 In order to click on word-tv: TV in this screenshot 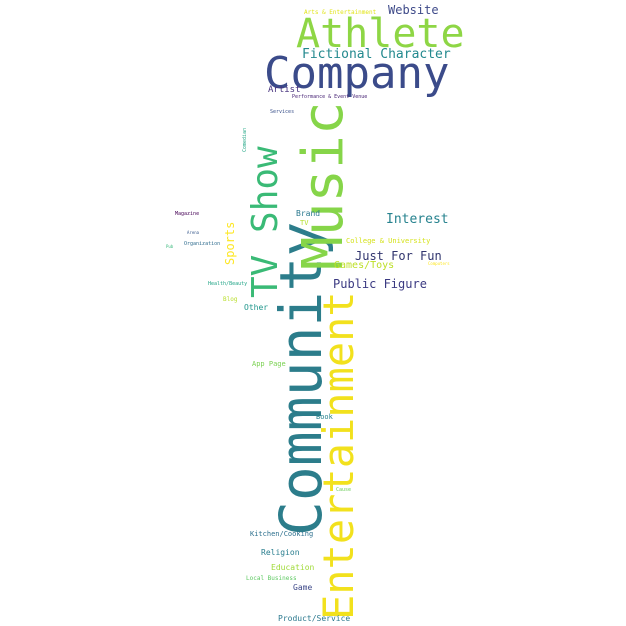, I will do `click(304, 223)`.